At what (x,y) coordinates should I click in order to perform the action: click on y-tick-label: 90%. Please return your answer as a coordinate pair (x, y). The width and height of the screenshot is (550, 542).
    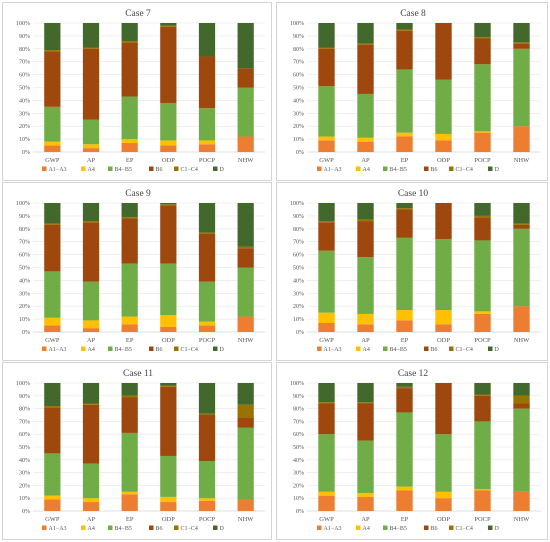
    Looking at the image, I should click on (24, 217).